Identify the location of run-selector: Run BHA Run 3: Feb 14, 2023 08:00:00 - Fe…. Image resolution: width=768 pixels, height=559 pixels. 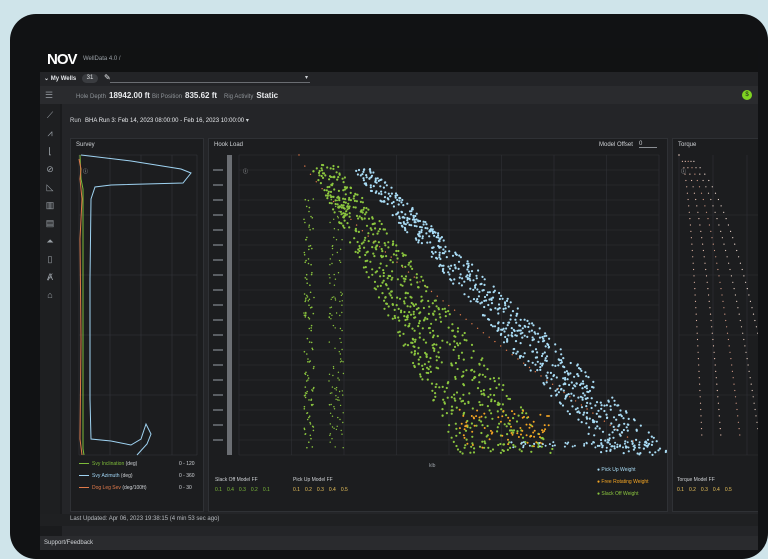
(159, 120).